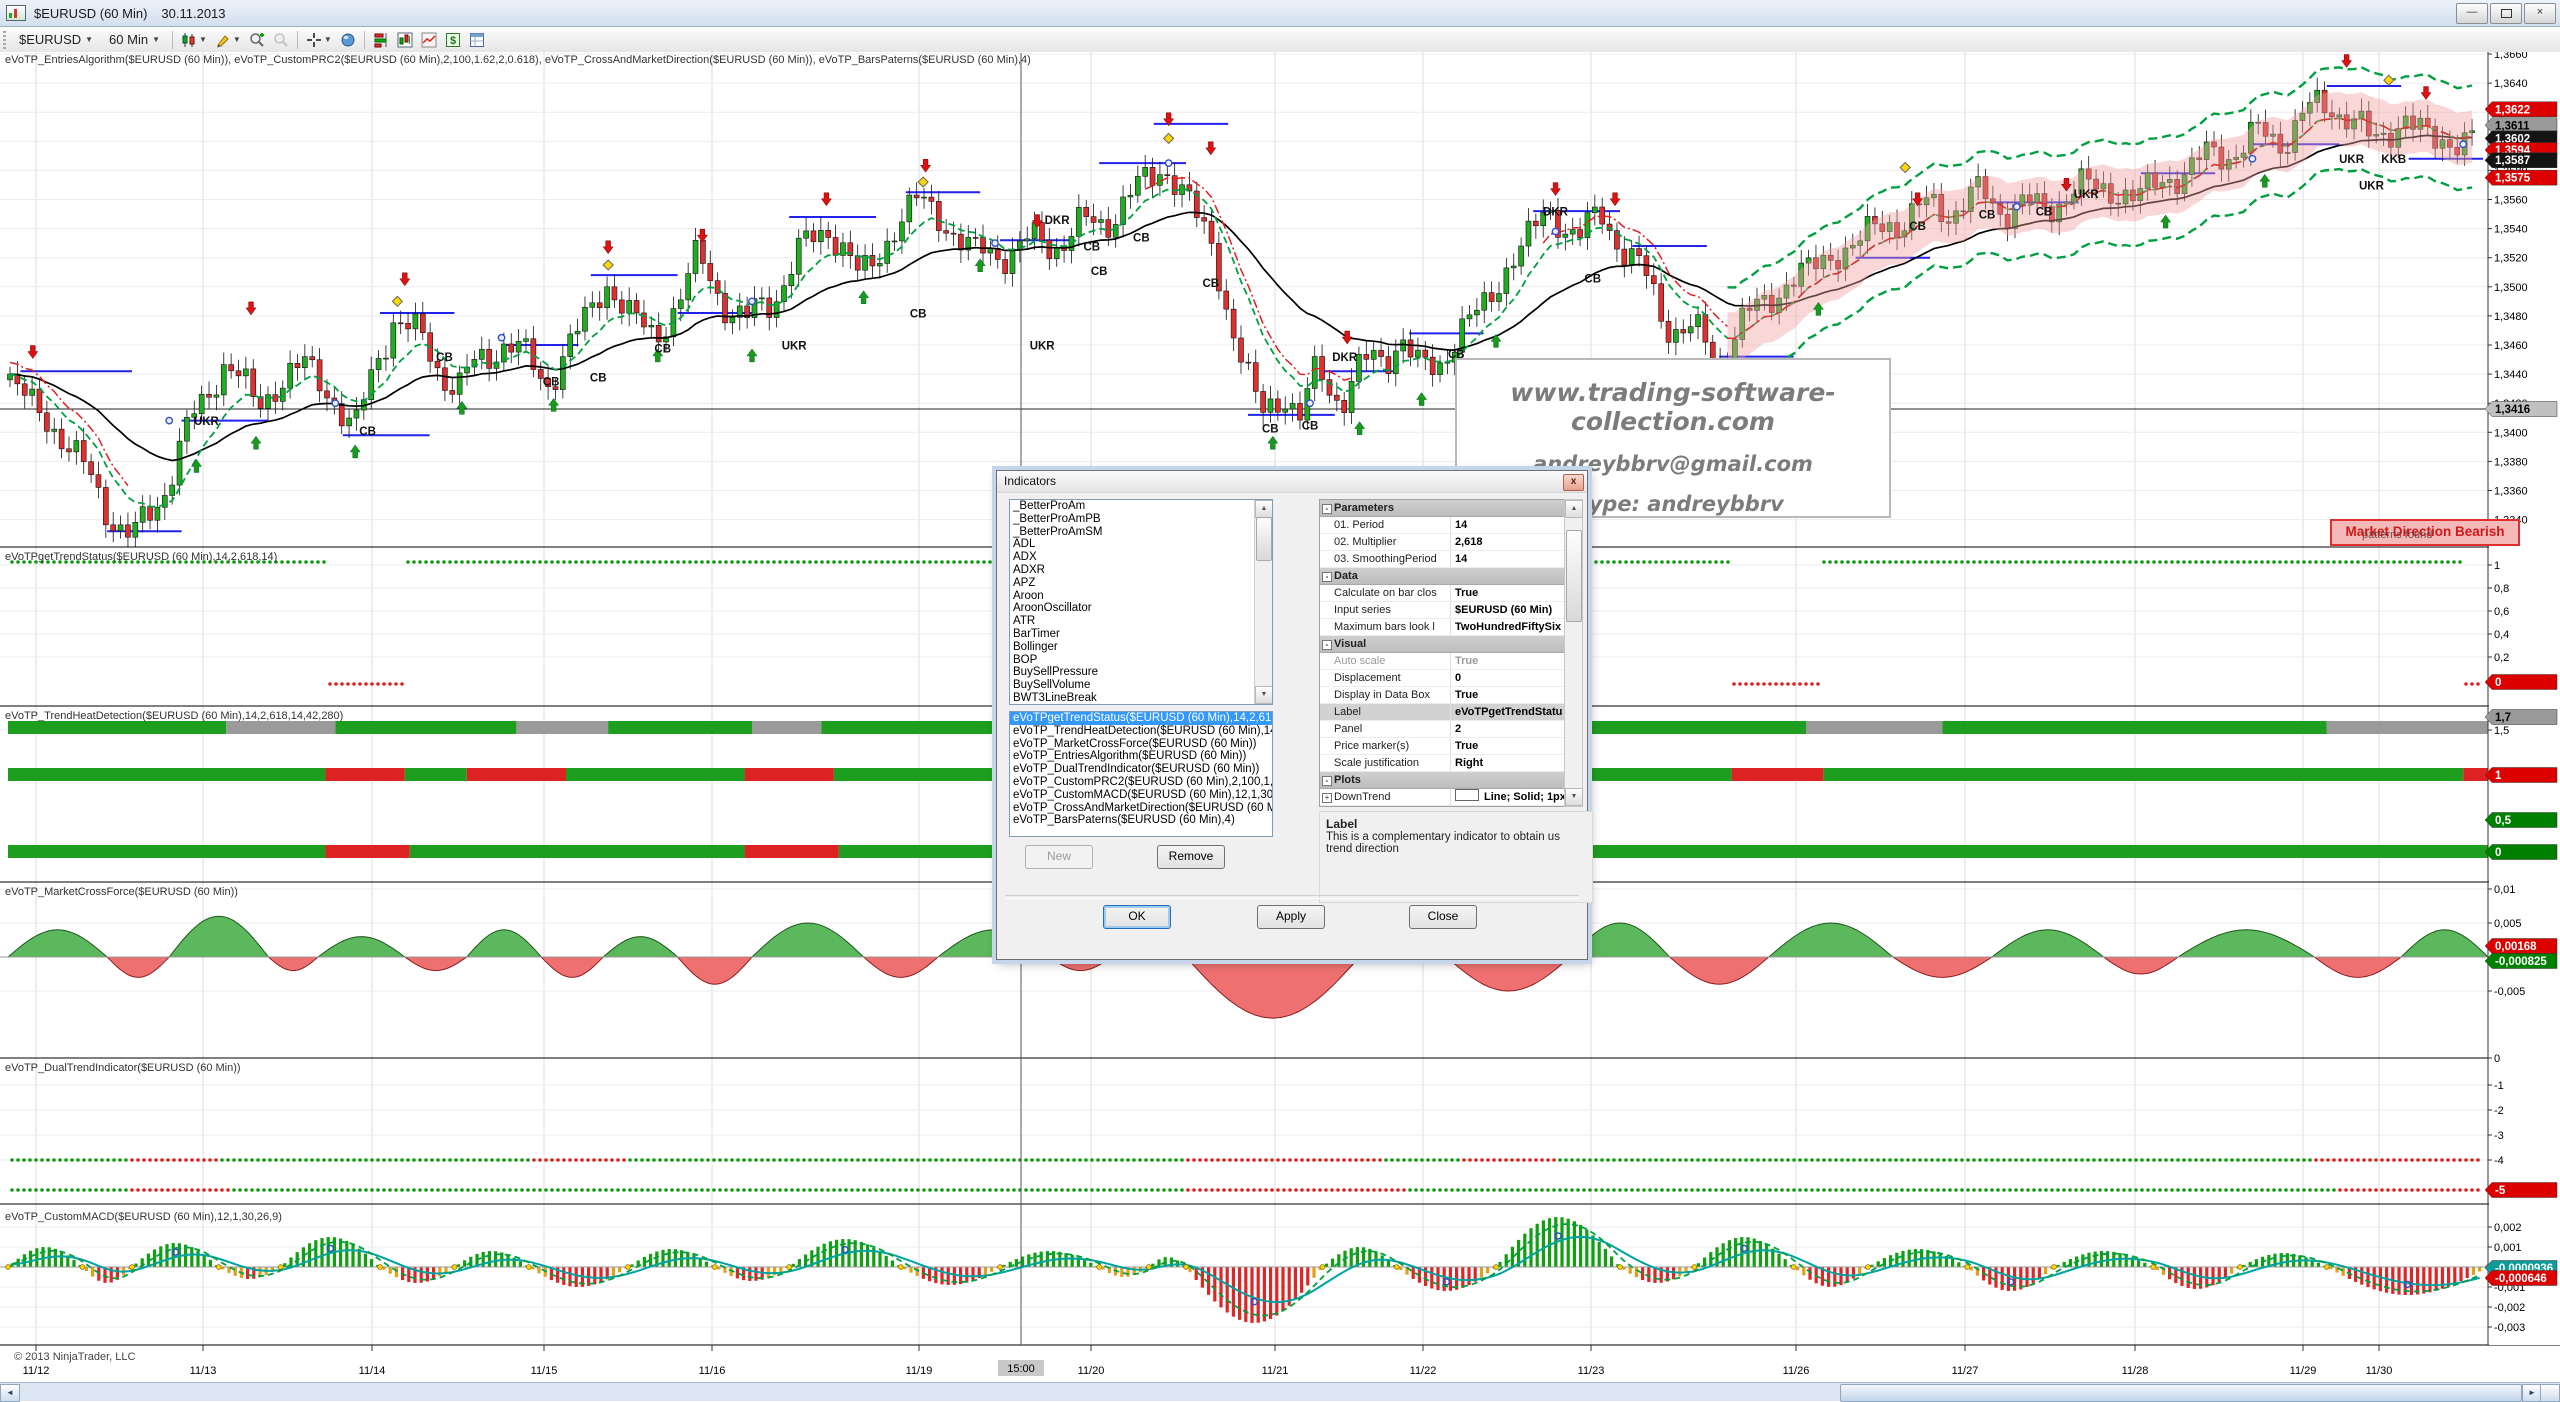  I want to click on grid-icon, so click(477, 40).